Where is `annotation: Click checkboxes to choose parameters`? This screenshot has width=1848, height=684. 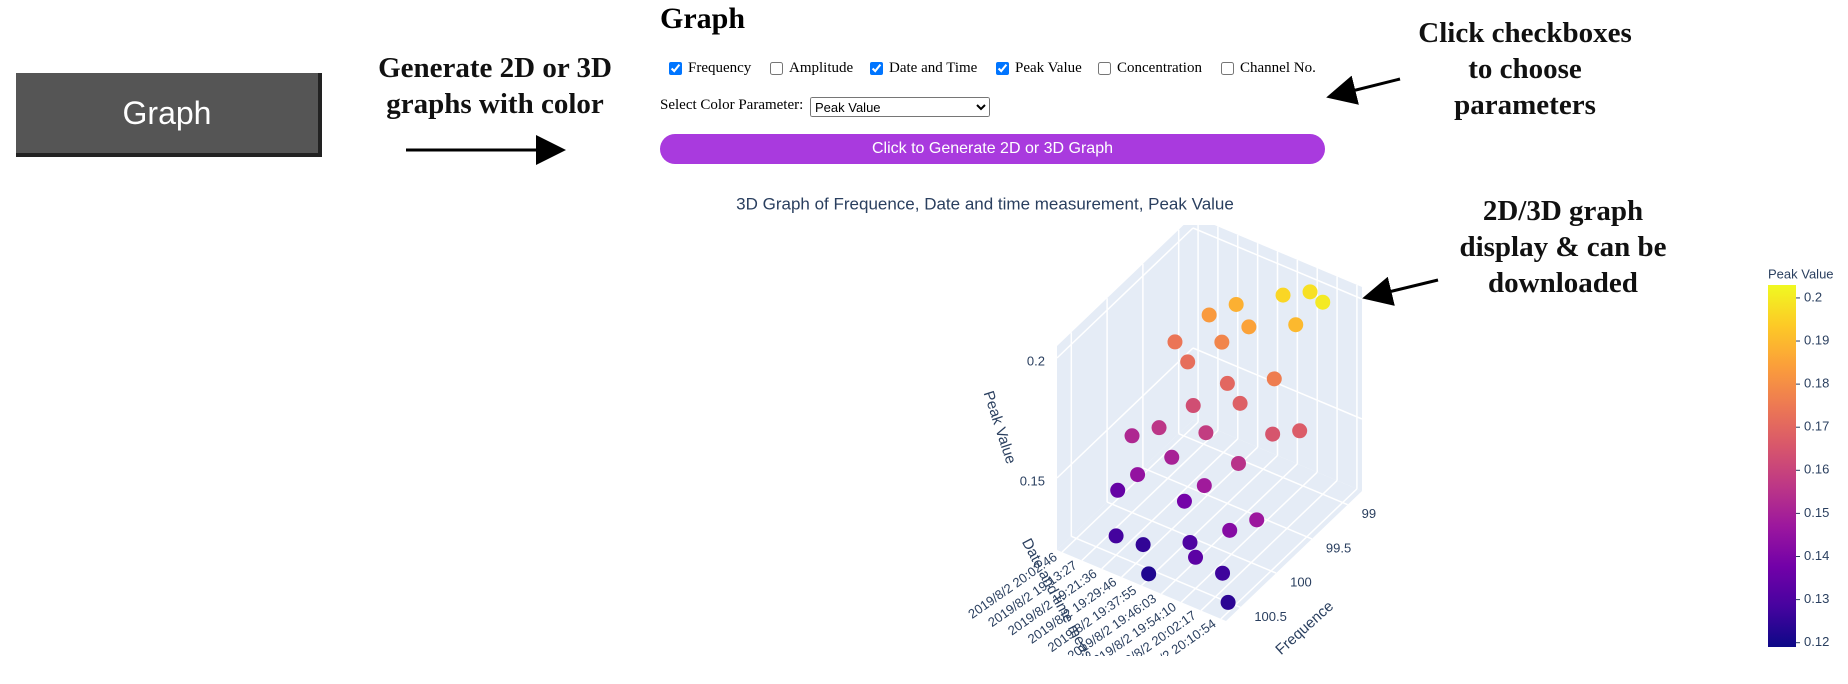 annotation: Click checkboxes to choose parameters is located at coordinates (1525, 69).